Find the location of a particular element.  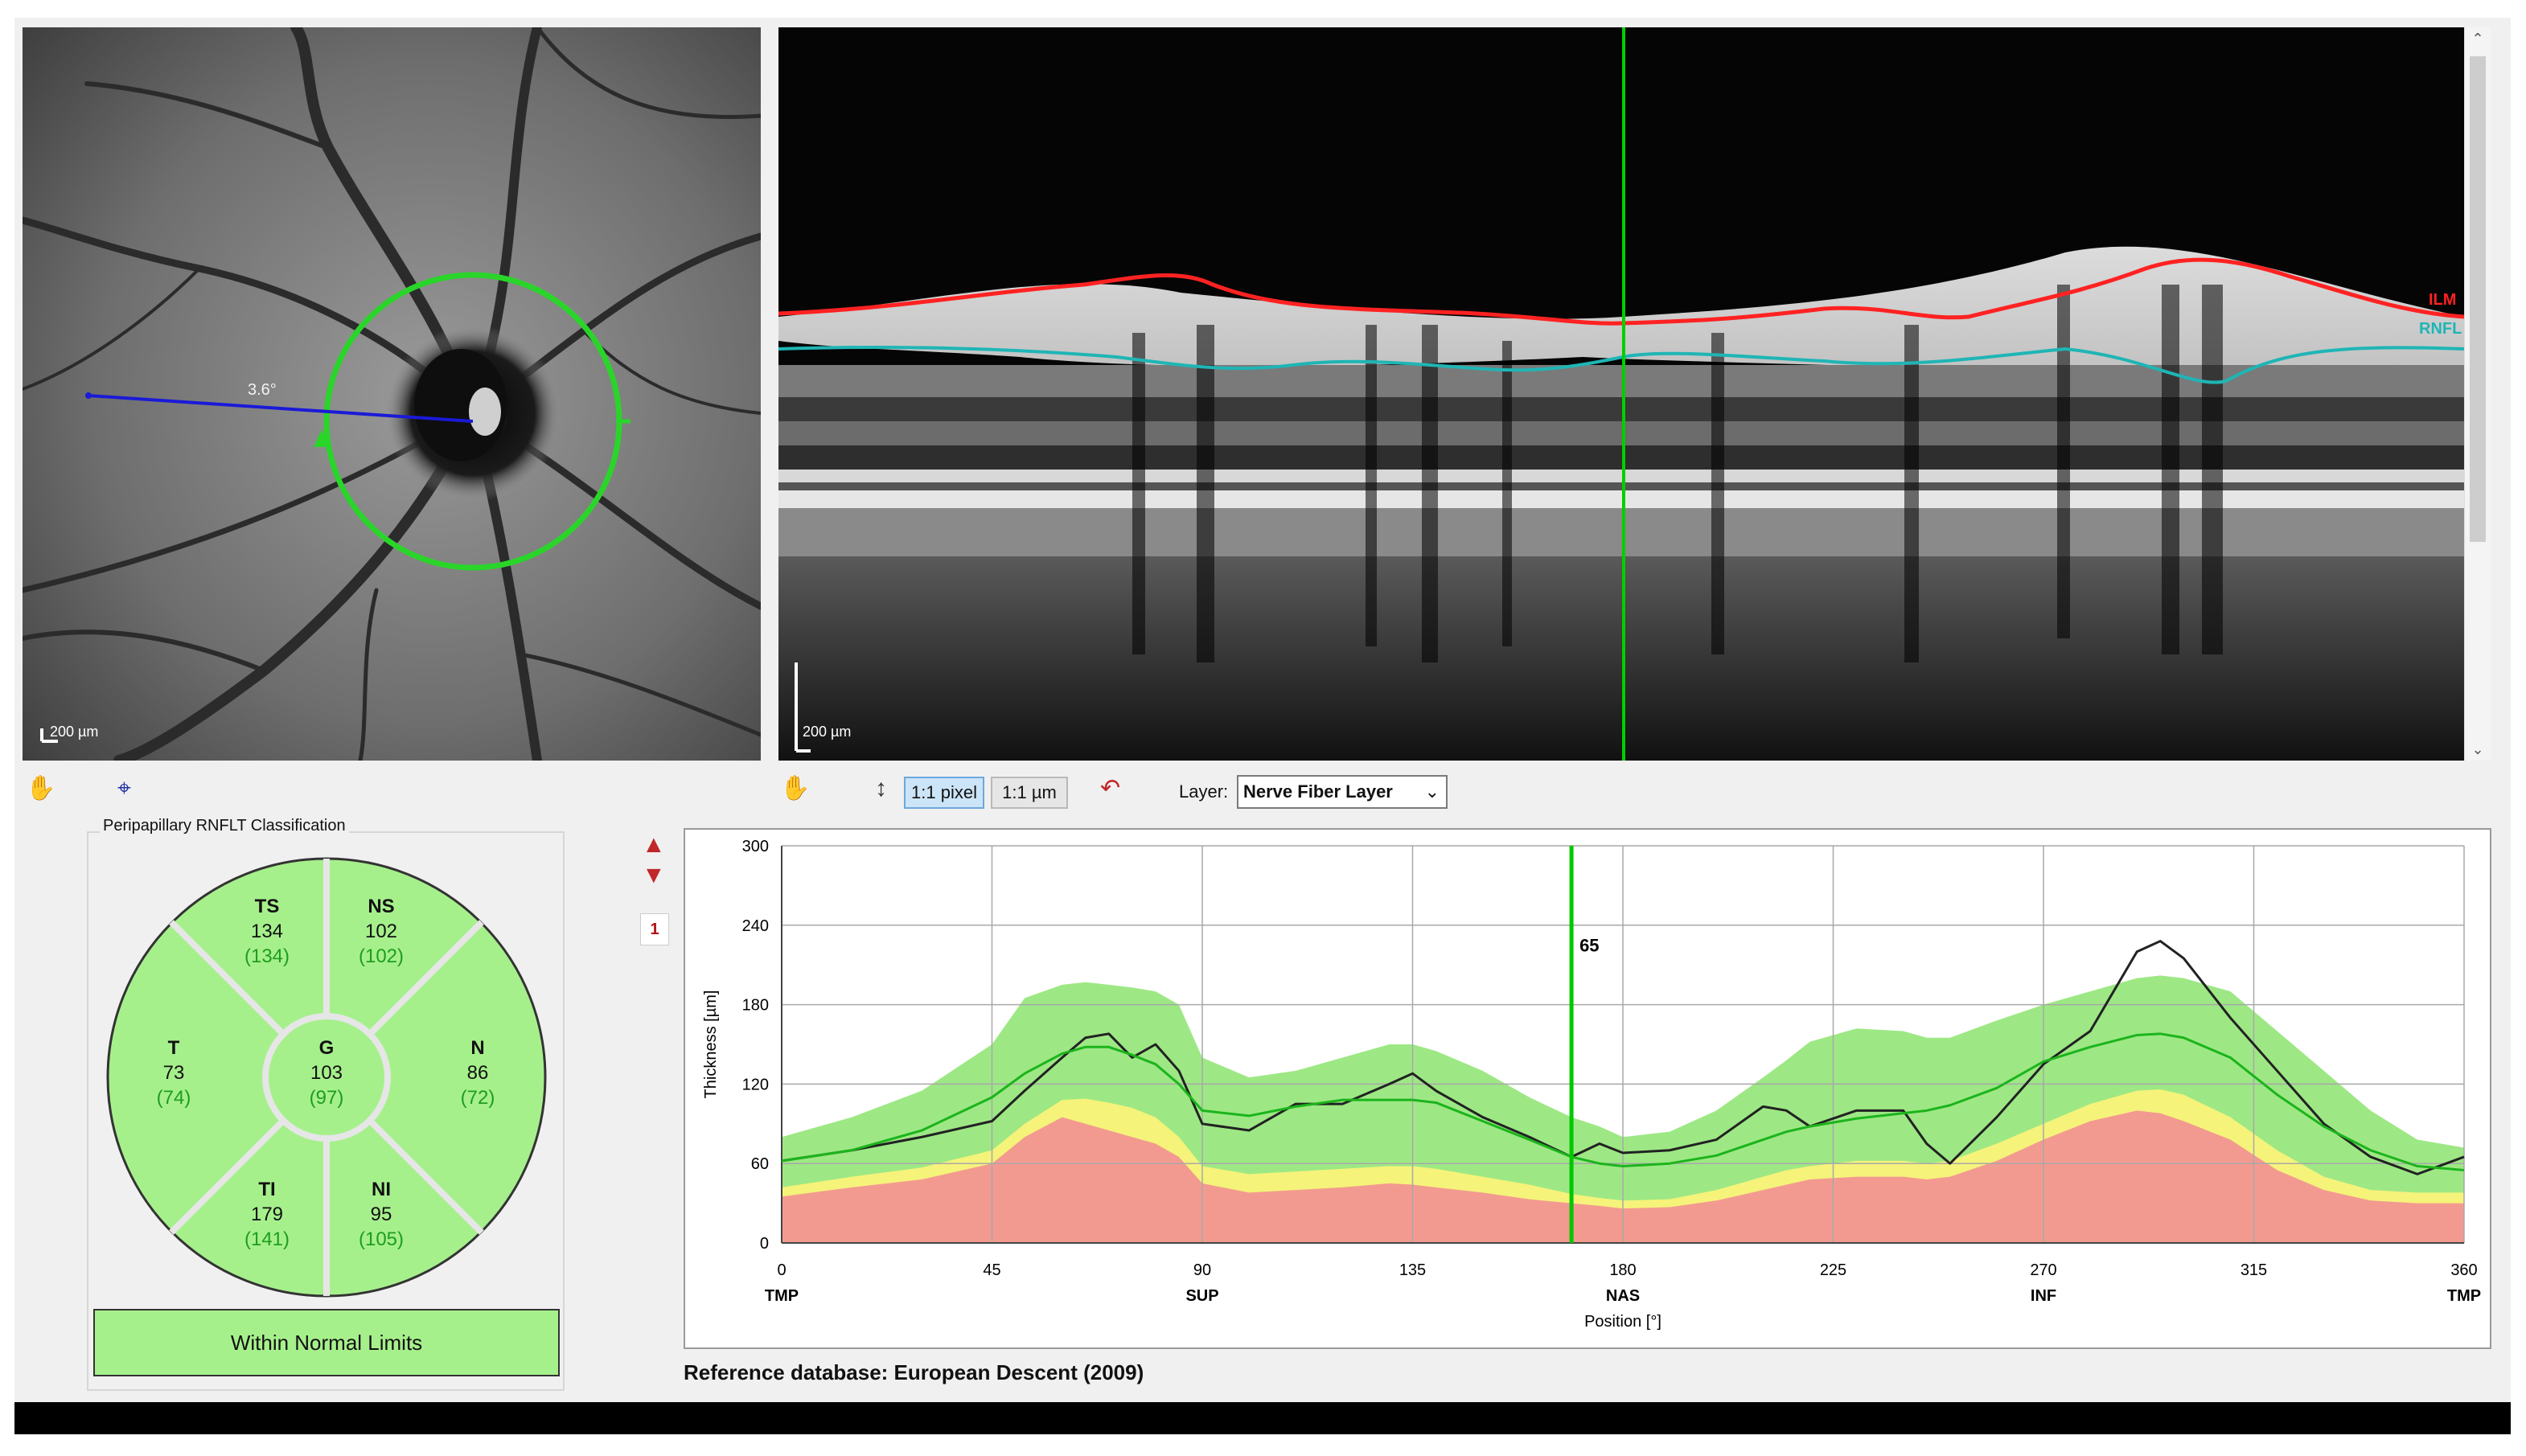

rnflt-sector-chart is located at coordinates (326, 1077).